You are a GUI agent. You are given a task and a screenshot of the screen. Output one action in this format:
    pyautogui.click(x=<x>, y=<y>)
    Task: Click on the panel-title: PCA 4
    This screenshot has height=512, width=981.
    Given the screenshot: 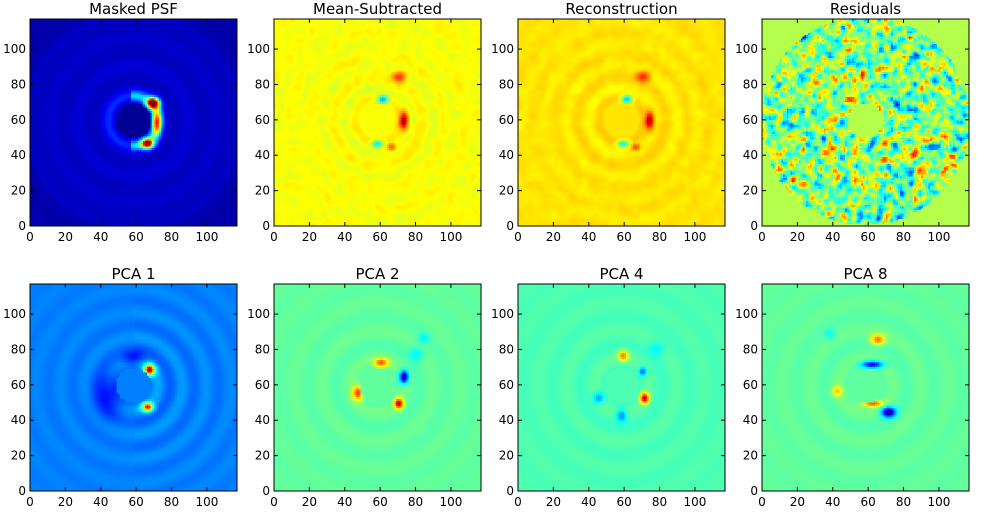 What is the action you would take?
    pyautogui.click(x=621, y=274)
    